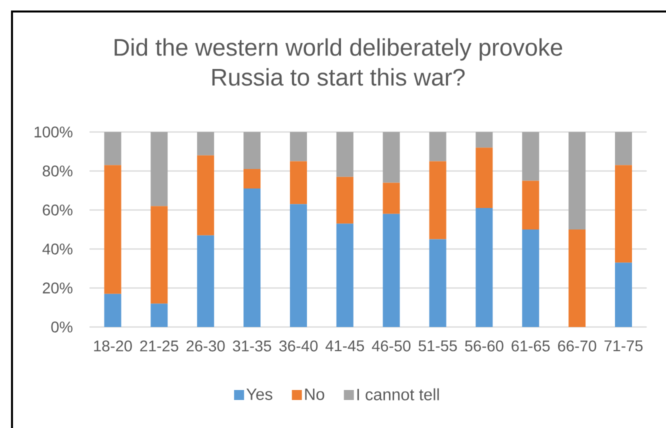  Describe the element at coordinates (398, 394) in the screenshot. I see `legend-label: I cannot tell` at that location.